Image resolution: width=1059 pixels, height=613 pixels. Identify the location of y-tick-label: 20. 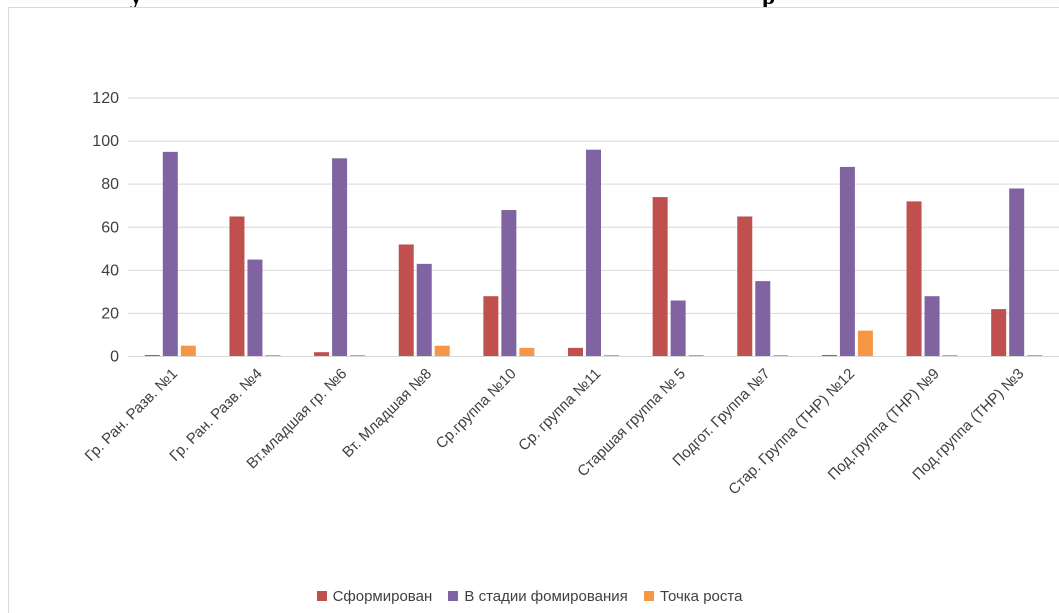
(110, 313).